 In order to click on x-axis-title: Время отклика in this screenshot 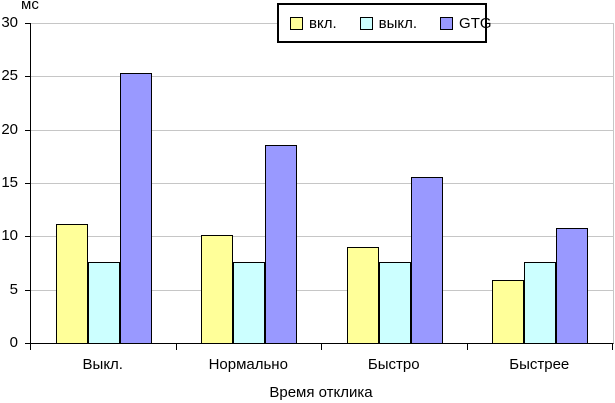, I will do `click(321, 392)`.